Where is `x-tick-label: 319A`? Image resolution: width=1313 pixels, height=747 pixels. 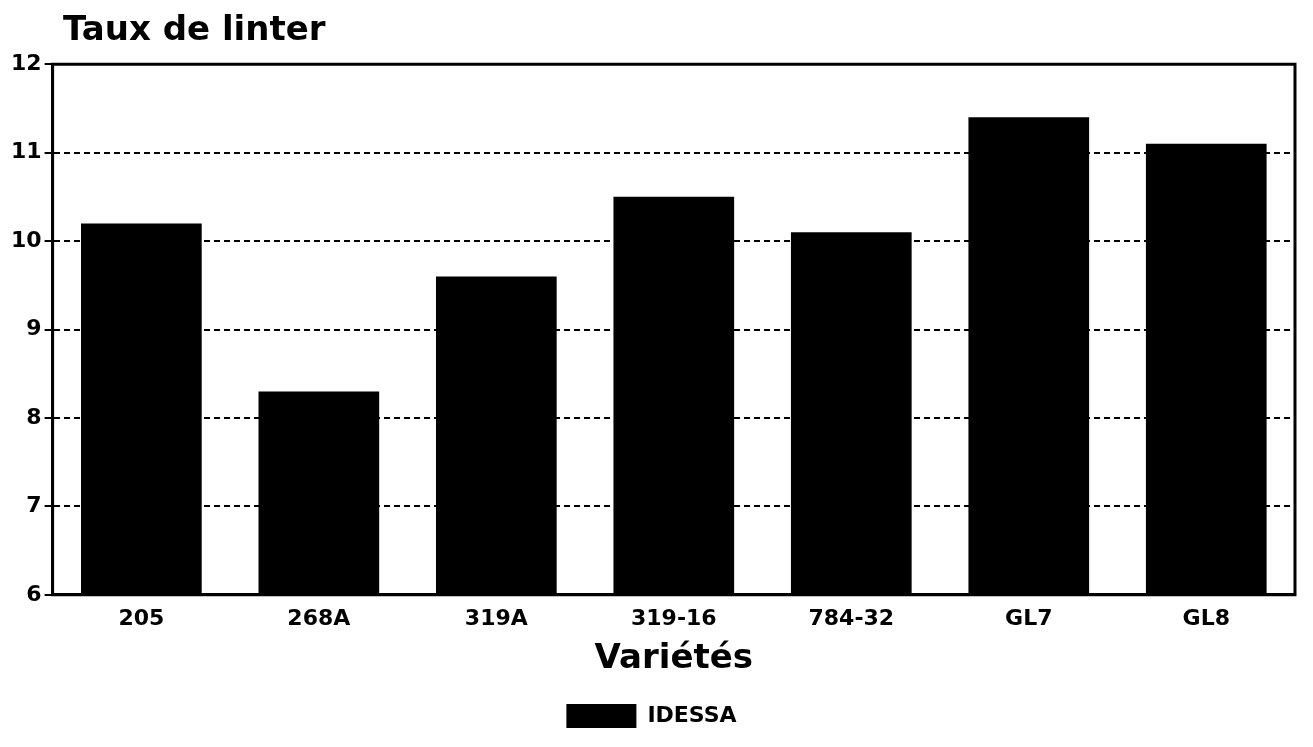 x-tick-label: 319A is located at coordinates (496, 617).